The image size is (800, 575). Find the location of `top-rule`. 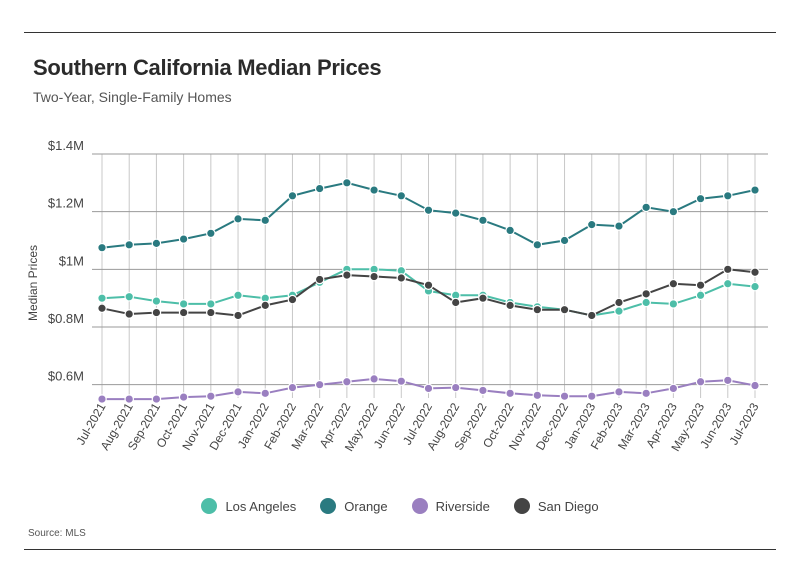

top-rule is located at coordinates (400, 32).